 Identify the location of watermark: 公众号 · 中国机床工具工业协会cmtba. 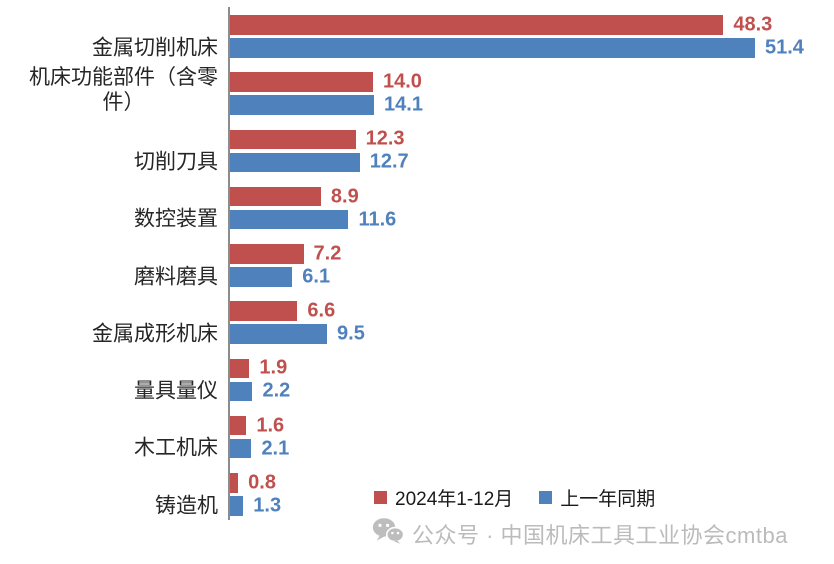
(580, 533).